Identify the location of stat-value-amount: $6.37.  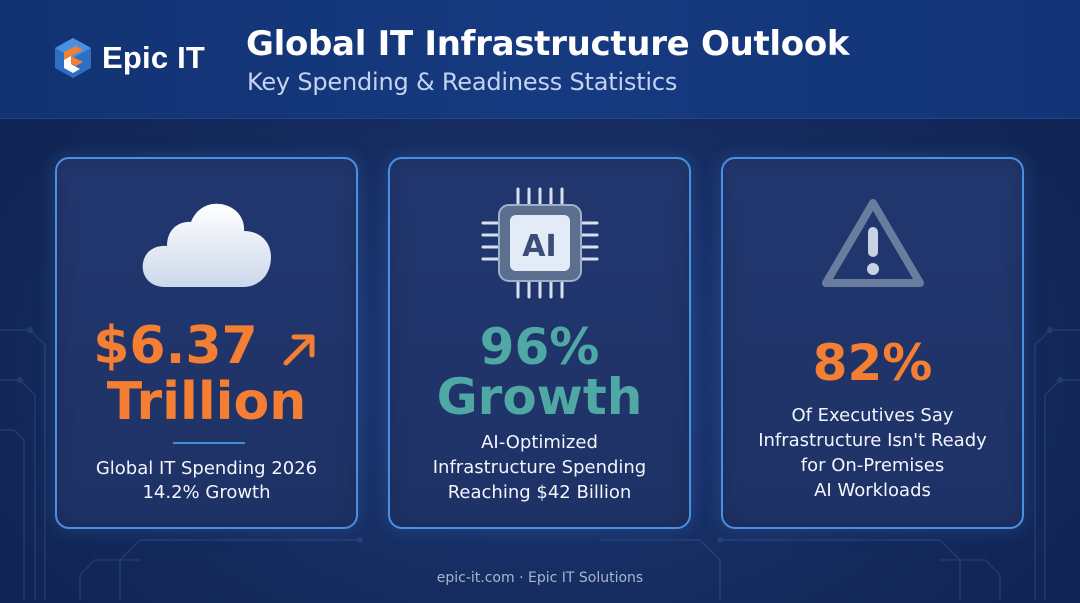
(175, 346).